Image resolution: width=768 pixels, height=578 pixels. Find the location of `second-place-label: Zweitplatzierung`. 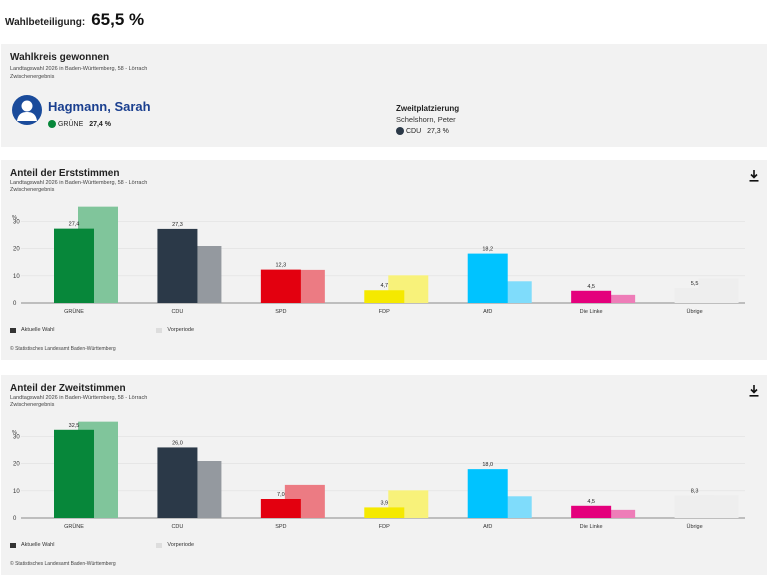

second-place-label: Zweitplatzierung is located at coordinates (428, 108).